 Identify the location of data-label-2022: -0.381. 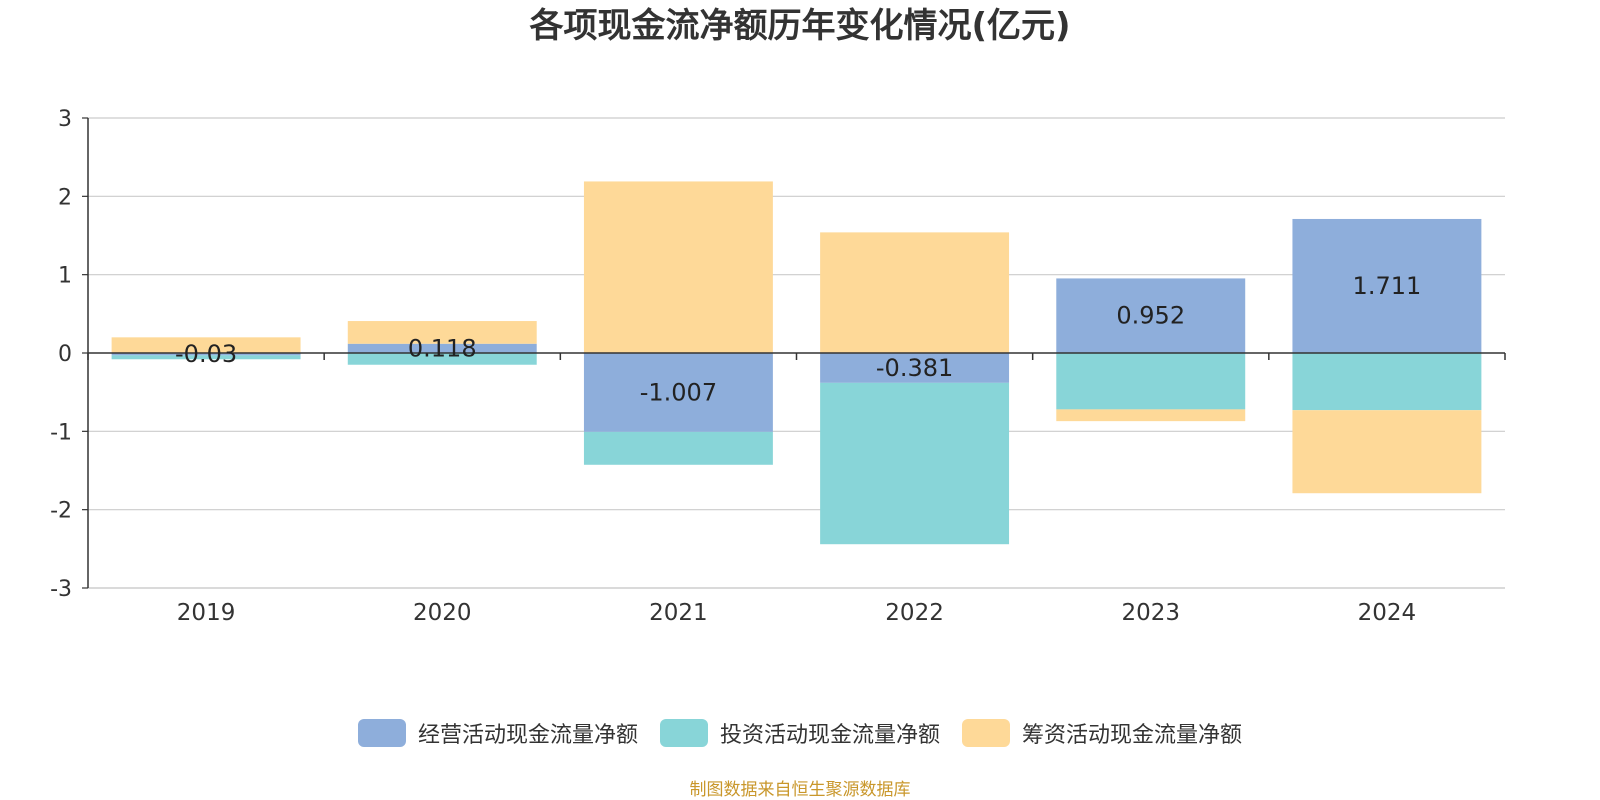
(914, 368).